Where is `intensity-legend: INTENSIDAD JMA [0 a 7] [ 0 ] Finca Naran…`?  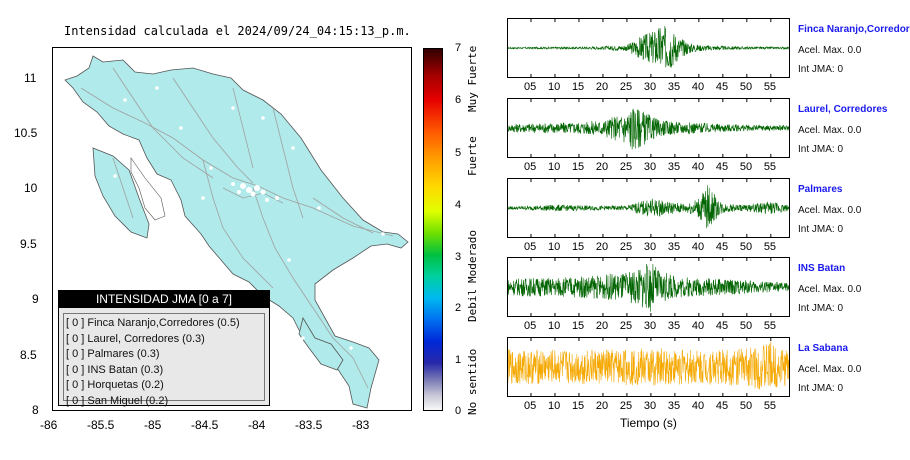
intensity-legend: INTENSIDAD JMA [0 a 7] [ 0 ] Finca Naran… is located at coordinates (164, 348).